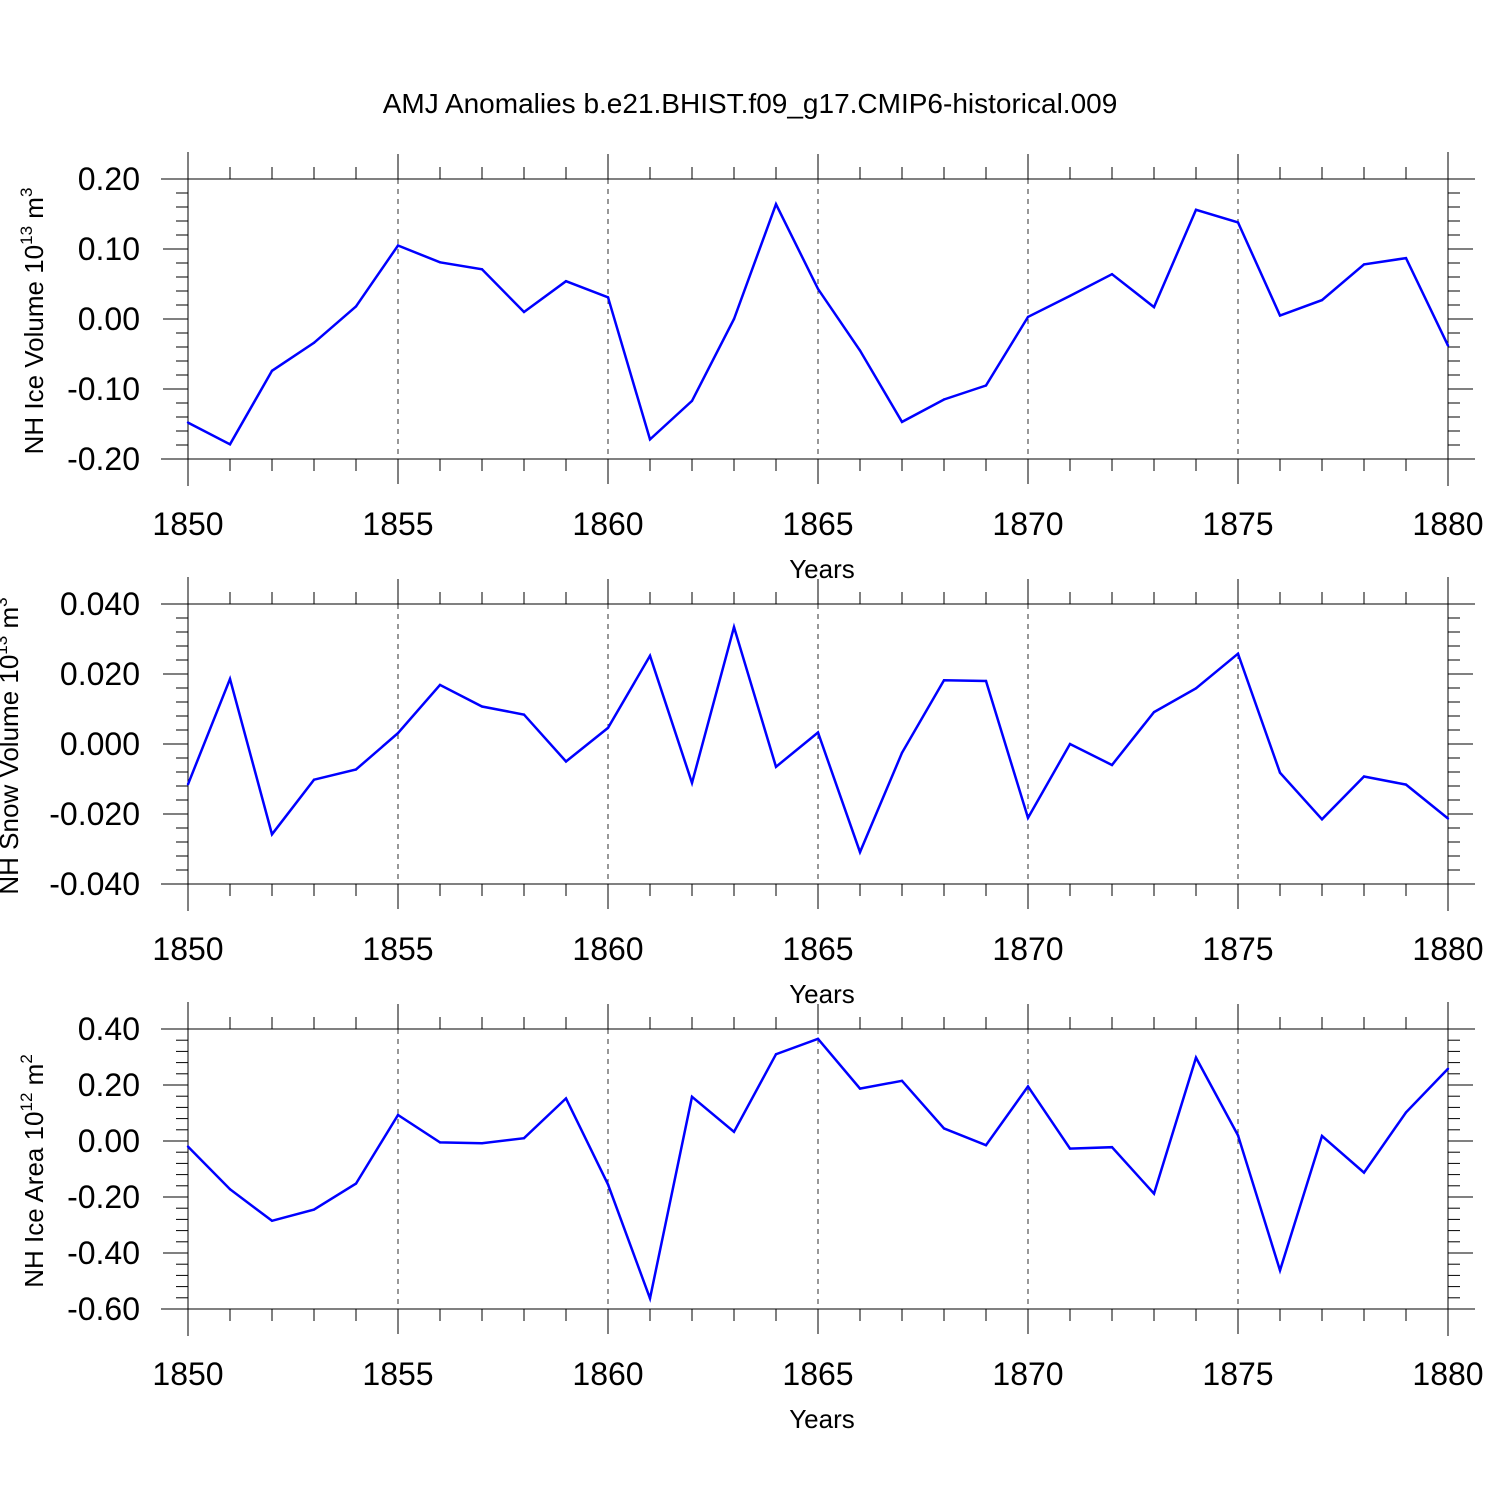  Describe the element at coordinates (26, 1102) in the screenshot. I see `y-axis-label-exponent: 12` at that location.